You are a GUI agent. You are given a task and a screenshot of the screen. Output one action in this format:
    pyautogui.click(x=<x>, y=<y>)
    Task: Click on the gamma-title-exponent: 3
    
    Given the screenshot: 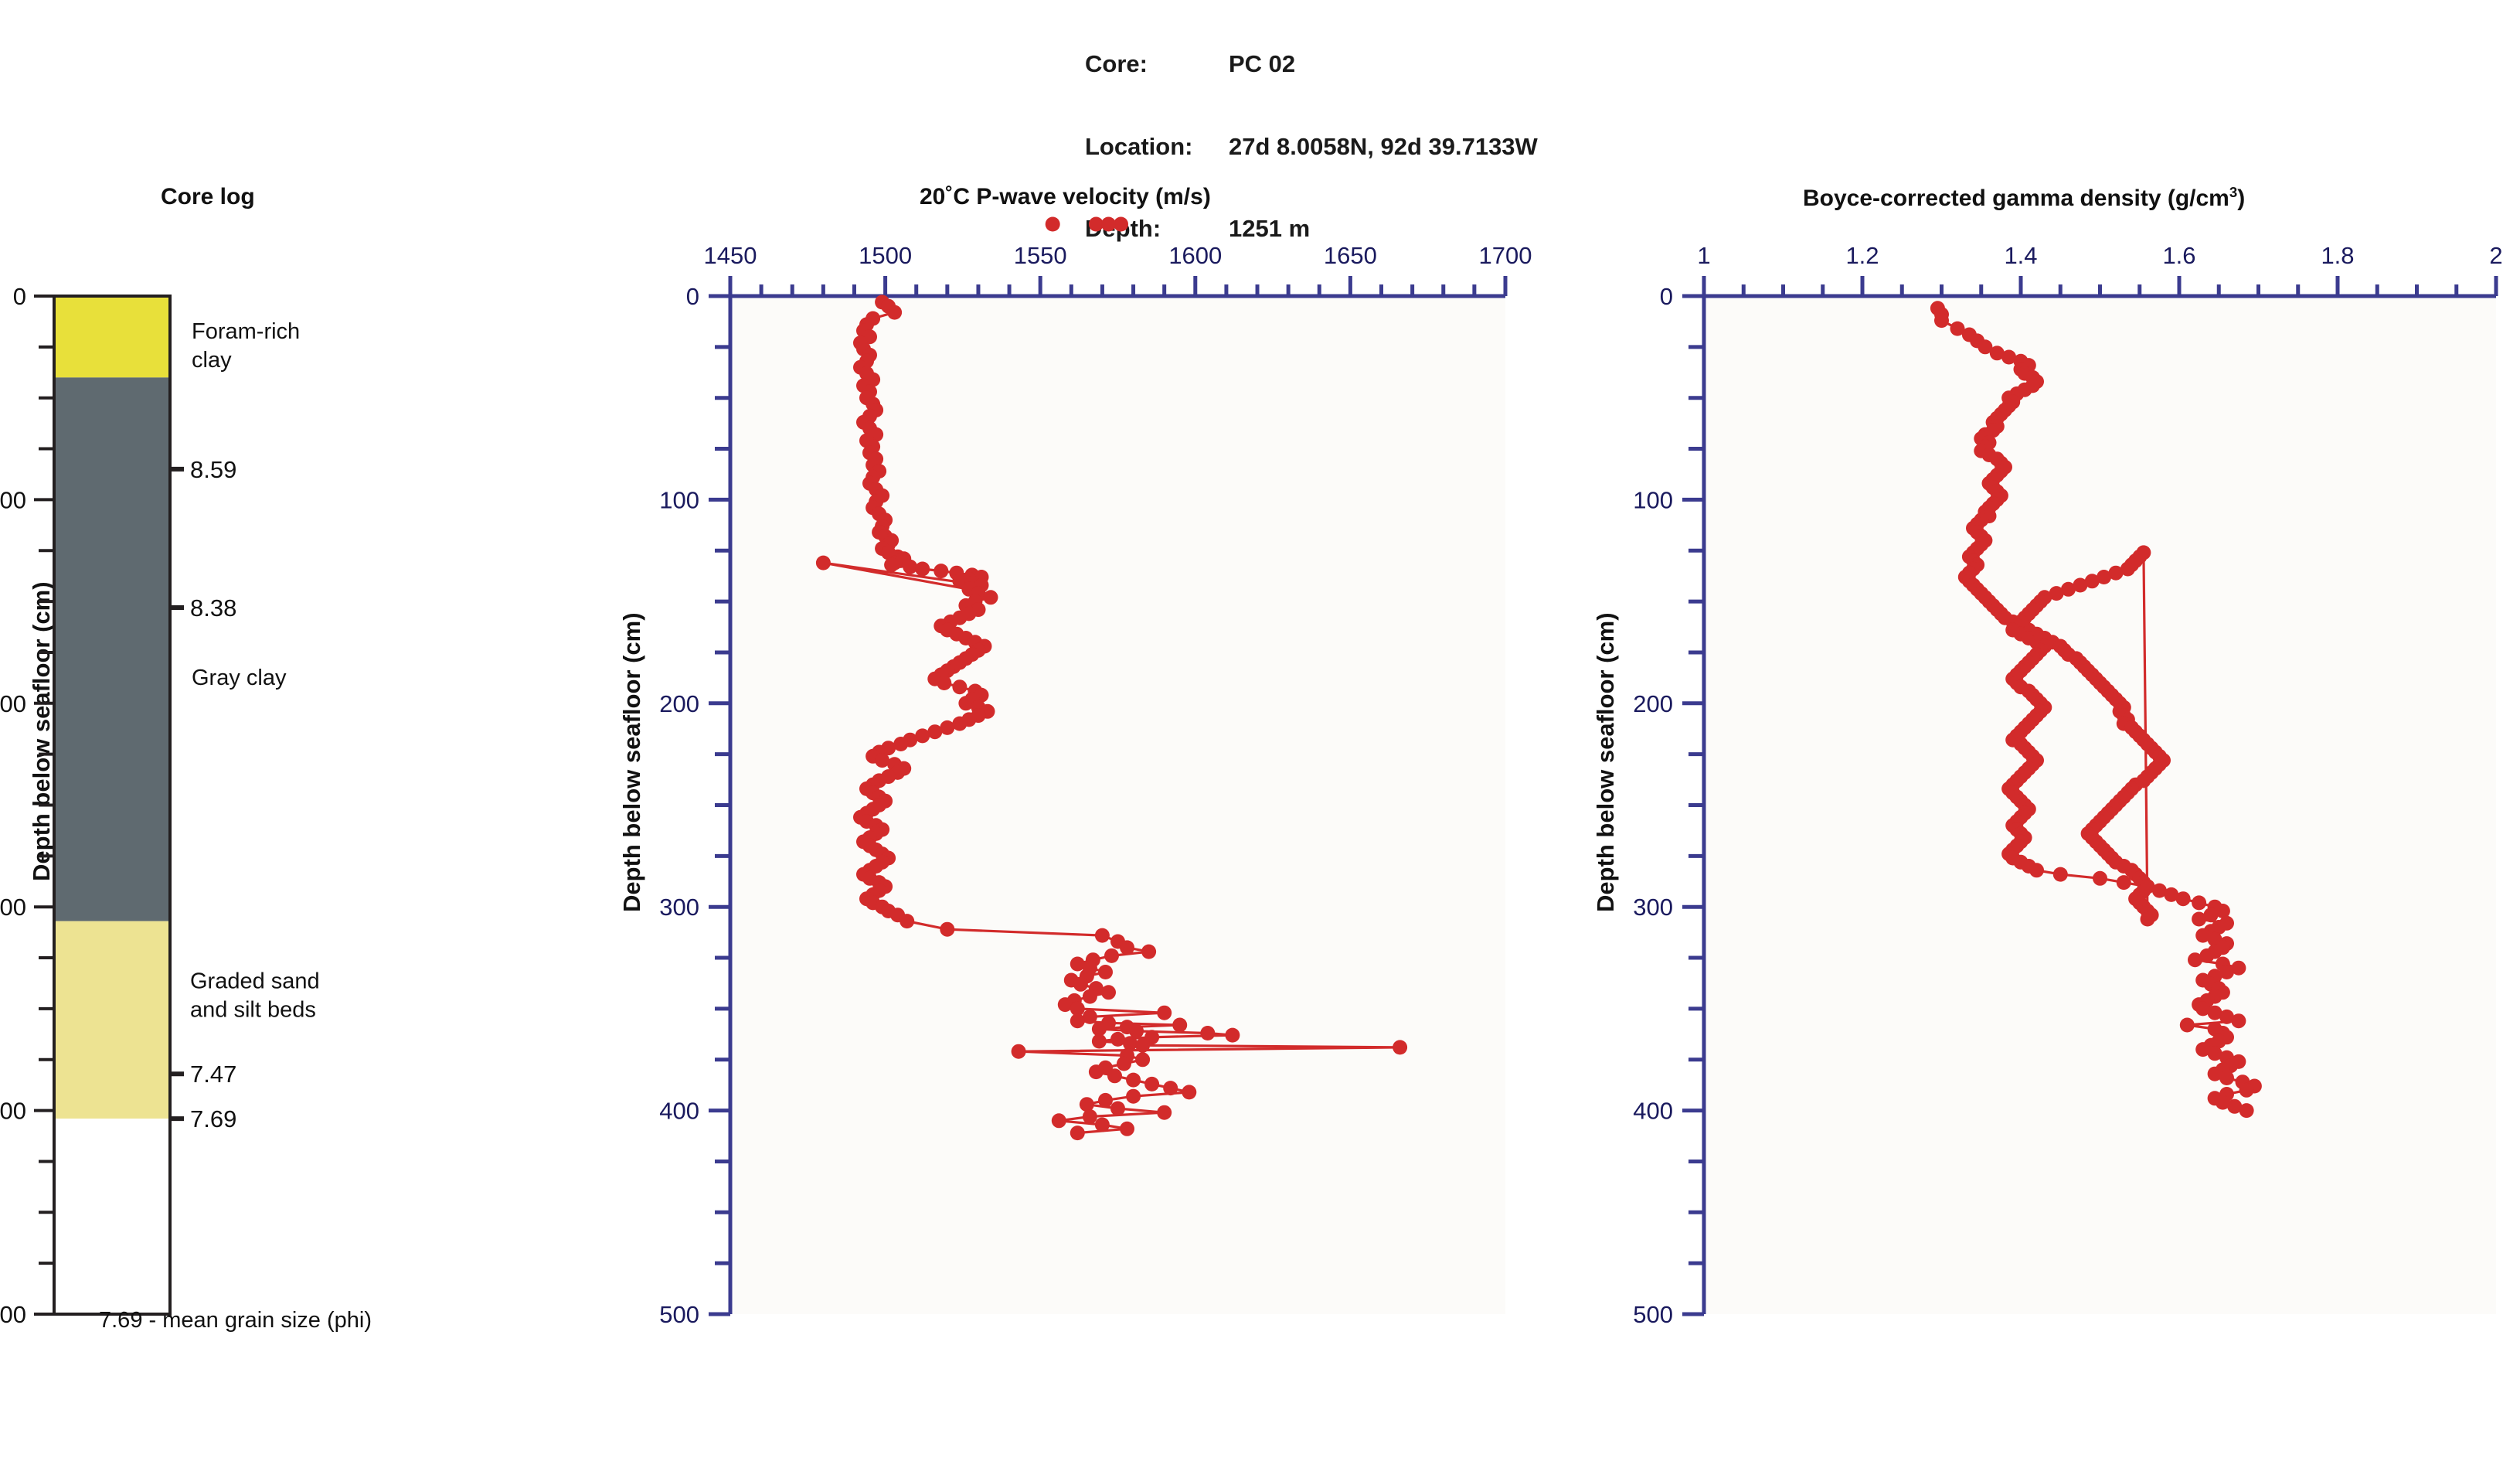 What is the action you would take?
    pyautogui.click(x=2233, y=192)
    